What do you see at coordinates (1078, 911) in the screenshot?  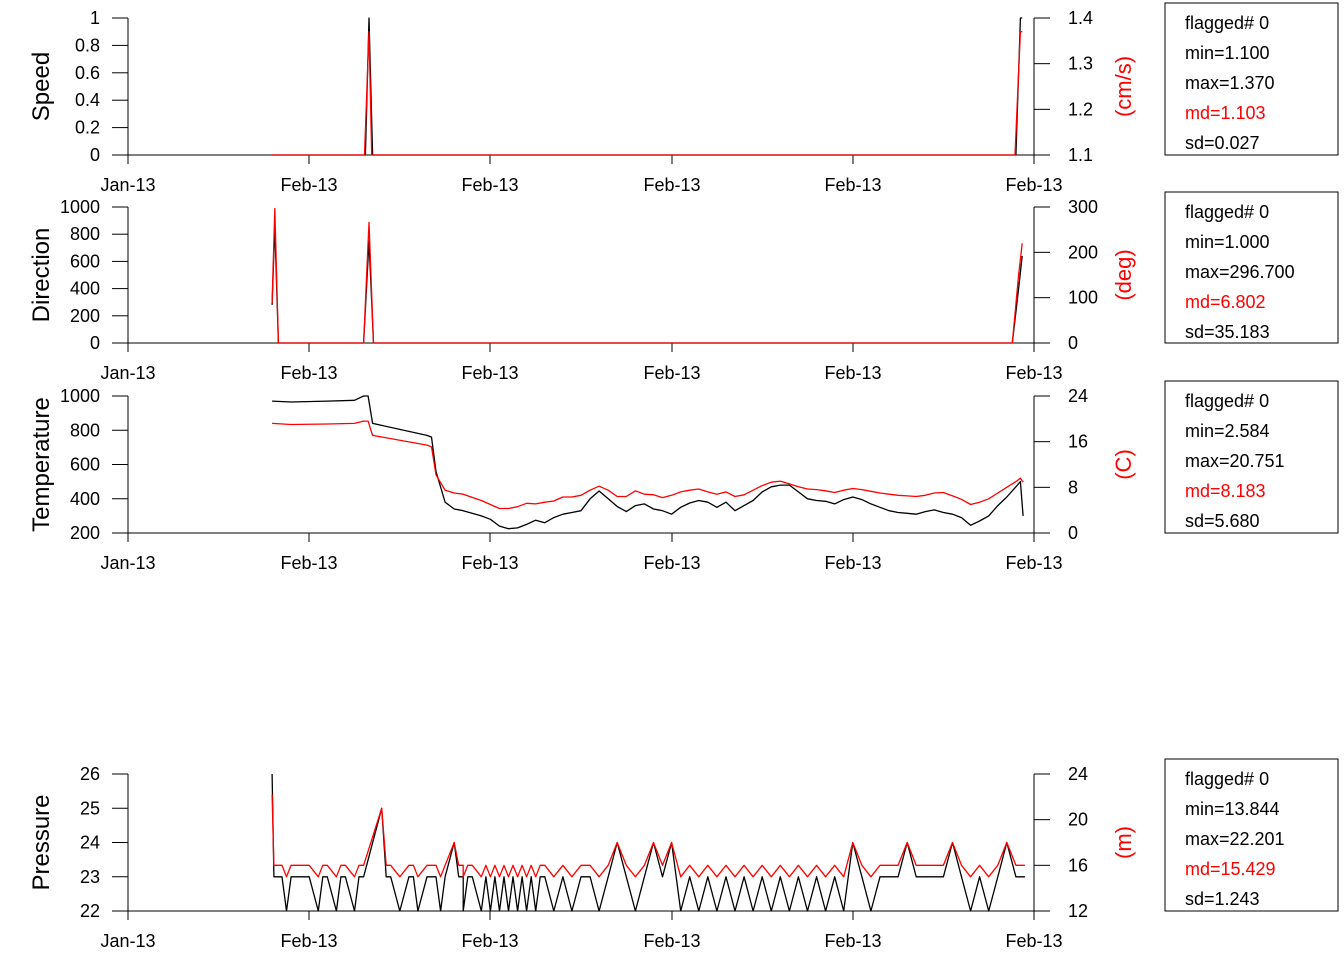 I see `y2-tick-label: 12` at bounding box center [1078, 911].